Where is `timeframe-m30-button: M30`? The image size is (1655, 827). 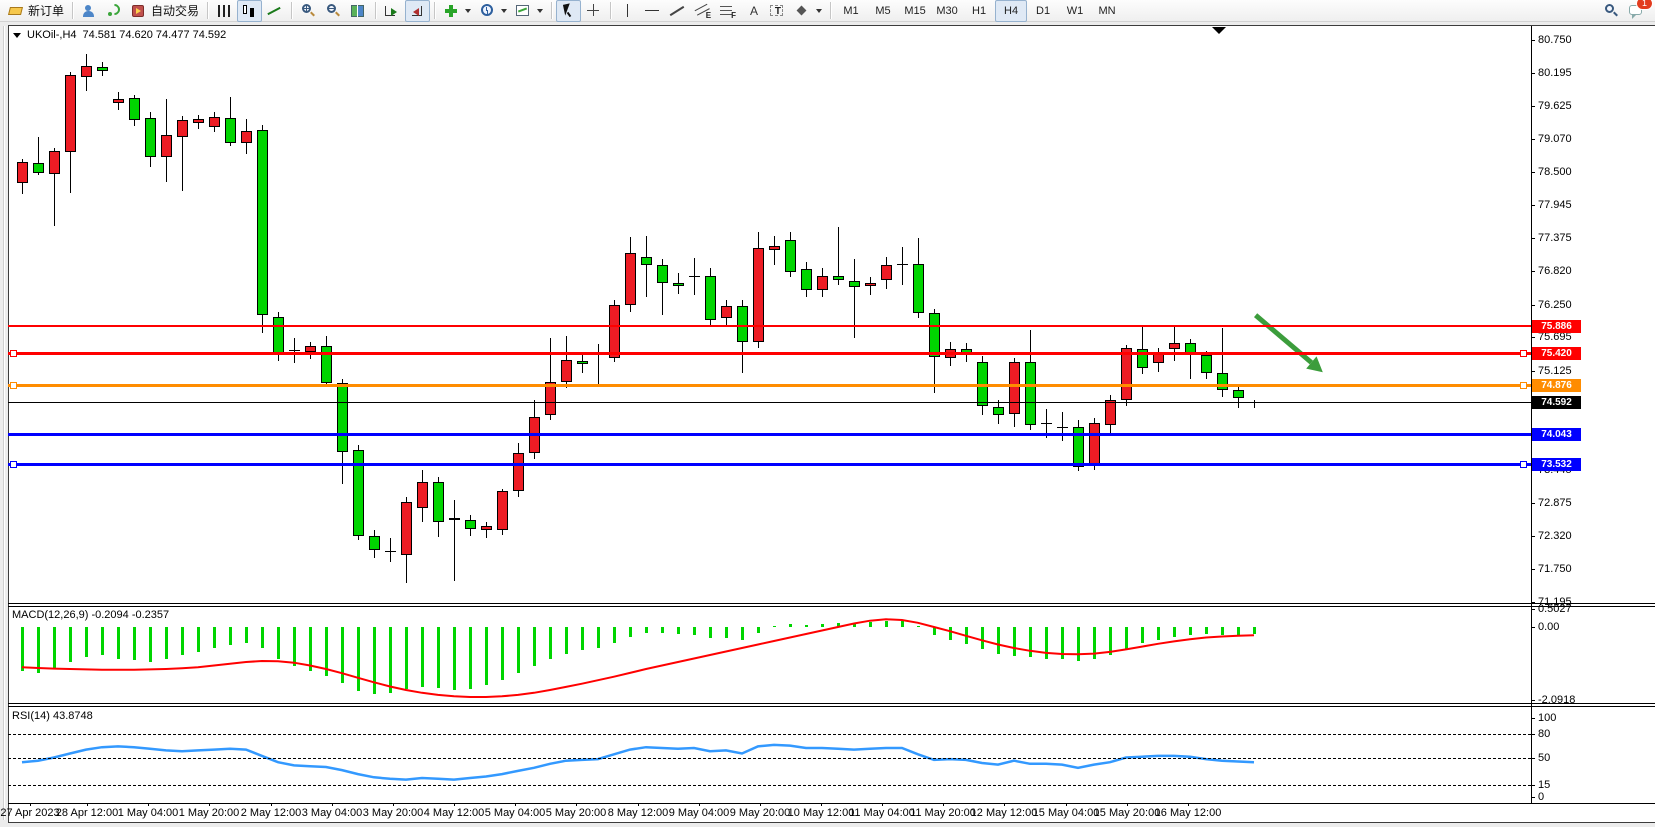 timeframe-m30-button: M30 is located at coordinates (947, 10).